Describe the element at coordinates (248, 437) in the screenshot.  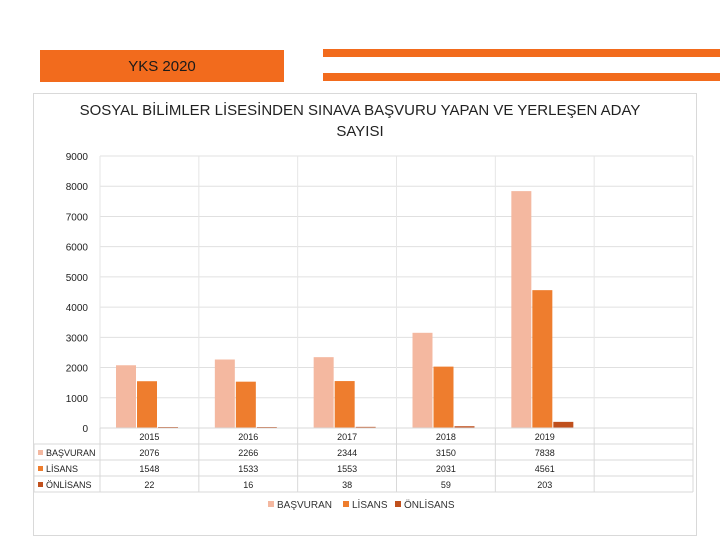
I see `x-tick-label: 2016` at that location.